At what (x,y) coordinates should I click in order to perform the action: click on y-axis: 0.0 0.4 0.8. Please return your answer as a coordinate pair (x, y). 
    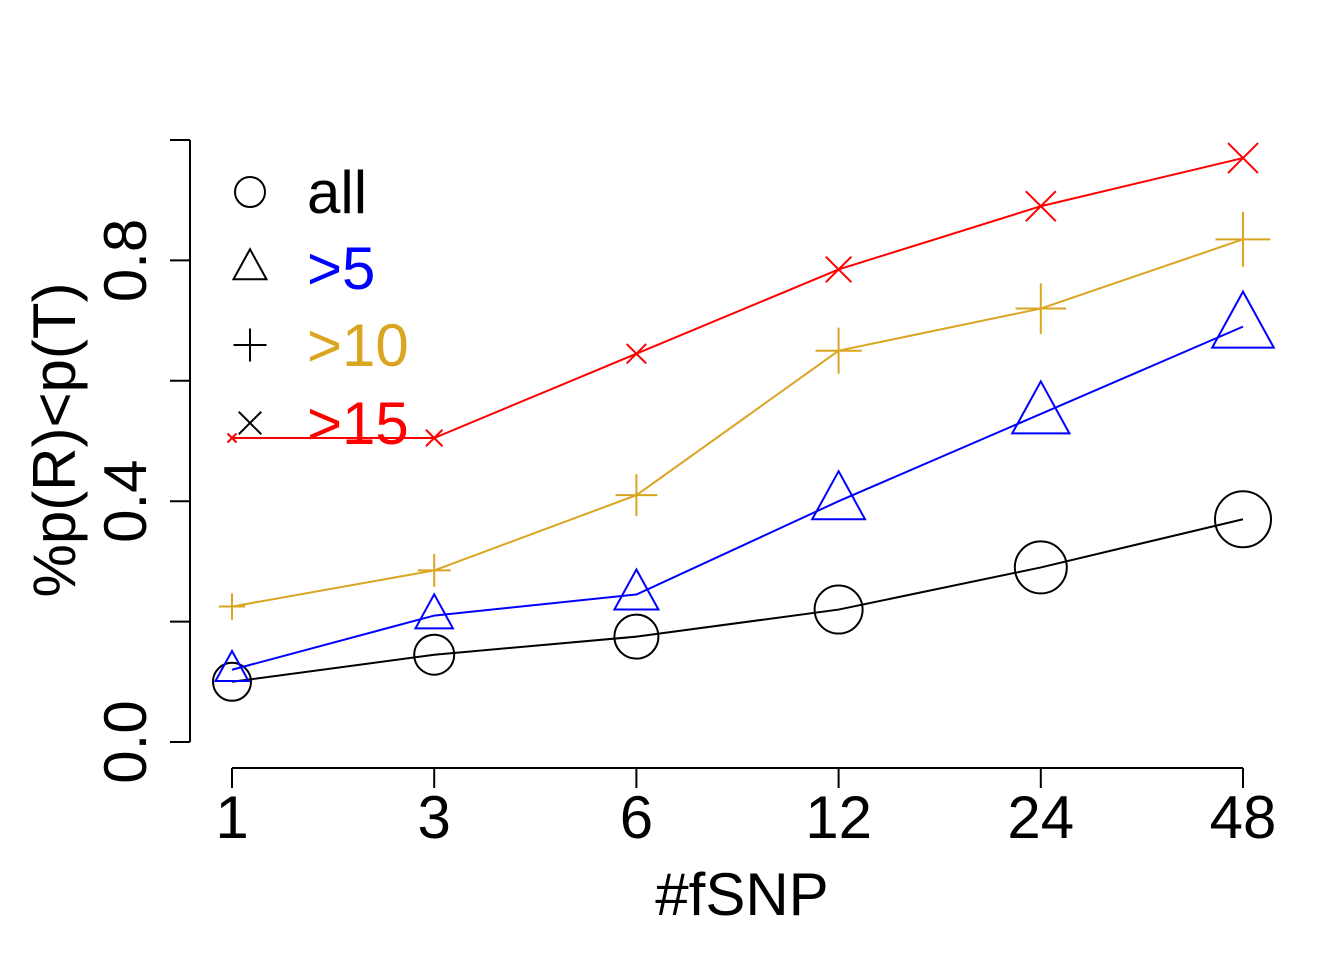
    Looking at the image, I should click on (141, 461).